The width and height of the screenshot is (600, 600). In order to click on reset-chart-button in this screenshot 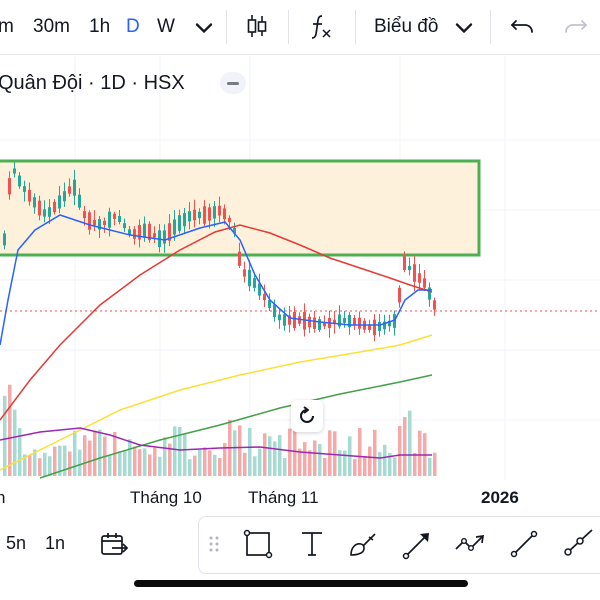, I will do `click(307, 416)`.